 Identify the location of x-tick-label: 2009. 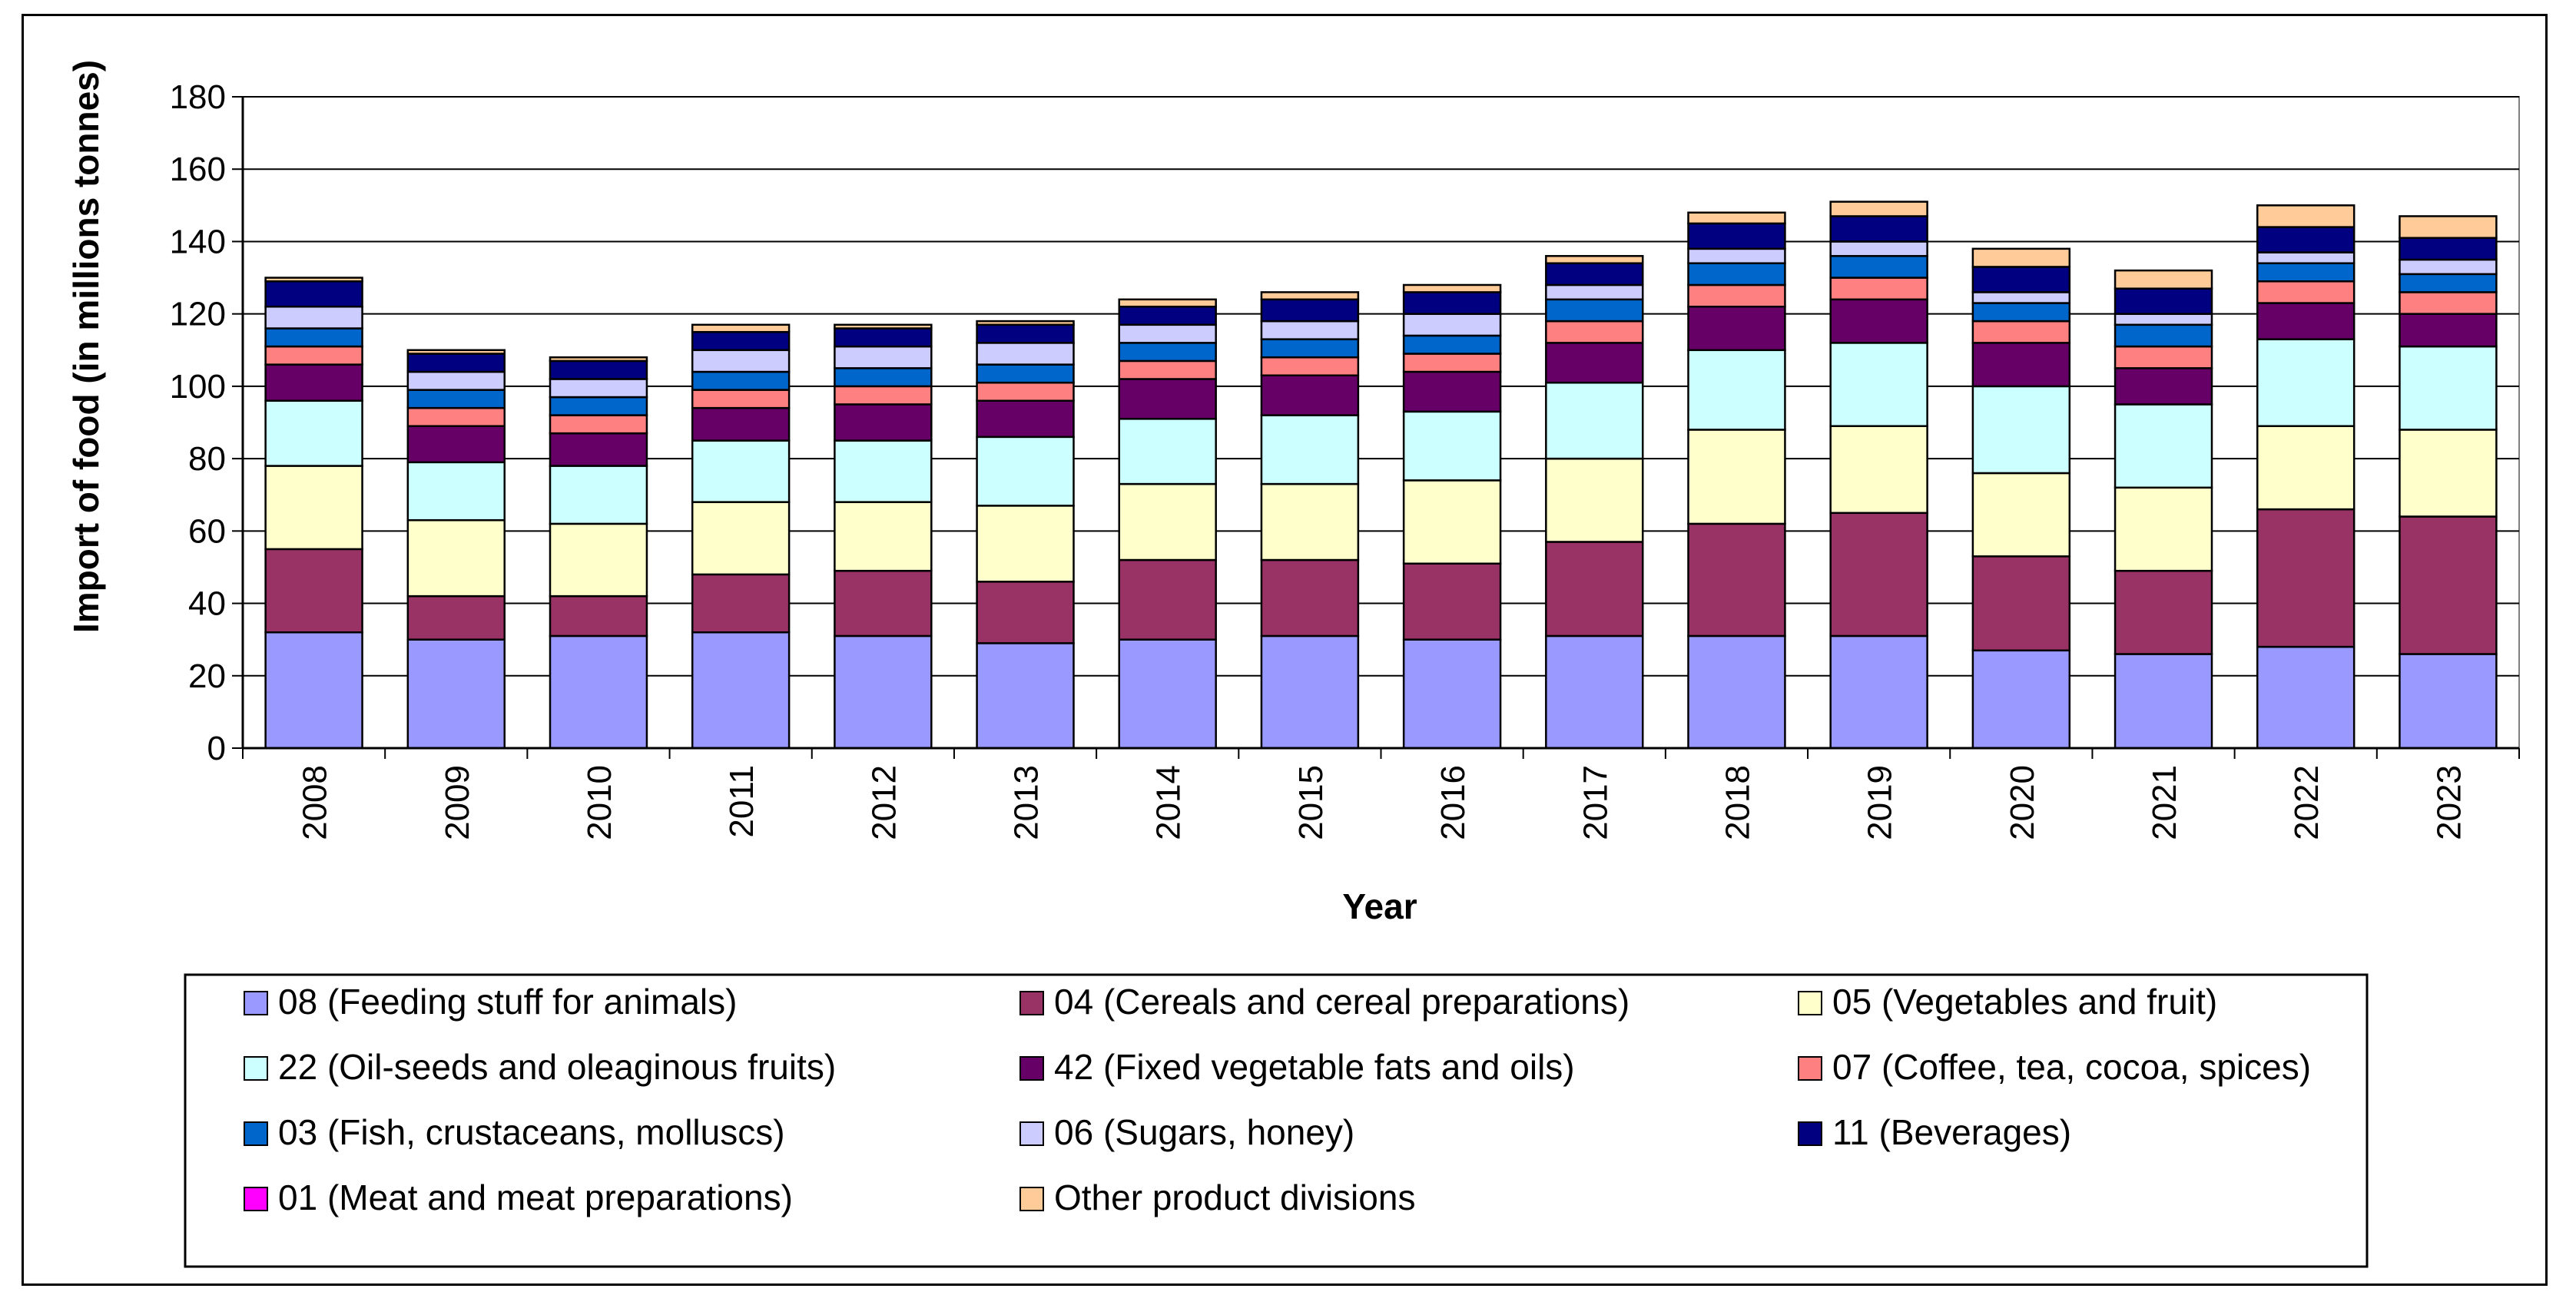
(457, 802).